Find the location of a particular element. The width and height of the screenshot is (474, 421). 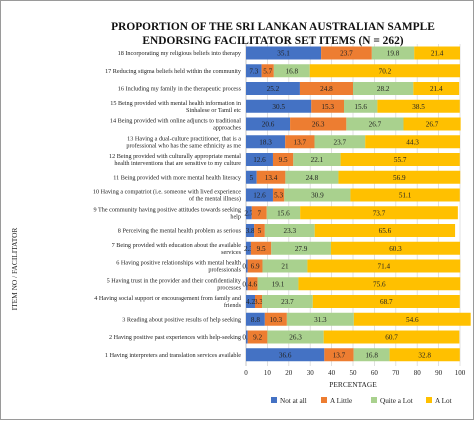

data-label: 19.8 is located at coordinates (393, 54).